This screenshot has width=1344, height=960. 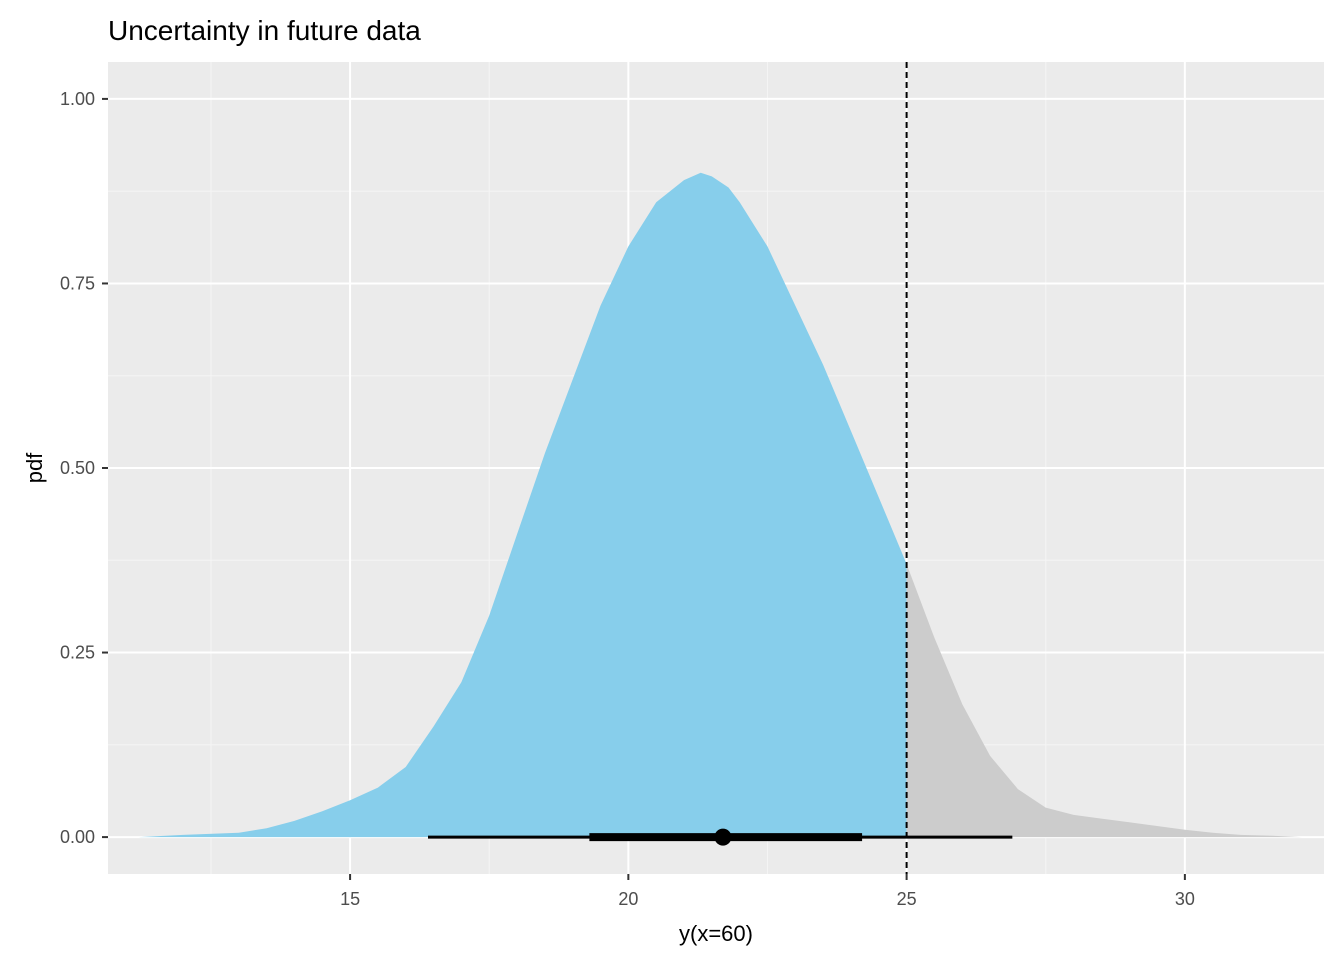 I want to click on y-axis-ticks: 0.00 0.25 0.50 0.75 1.00, so click(x=84, y=468).